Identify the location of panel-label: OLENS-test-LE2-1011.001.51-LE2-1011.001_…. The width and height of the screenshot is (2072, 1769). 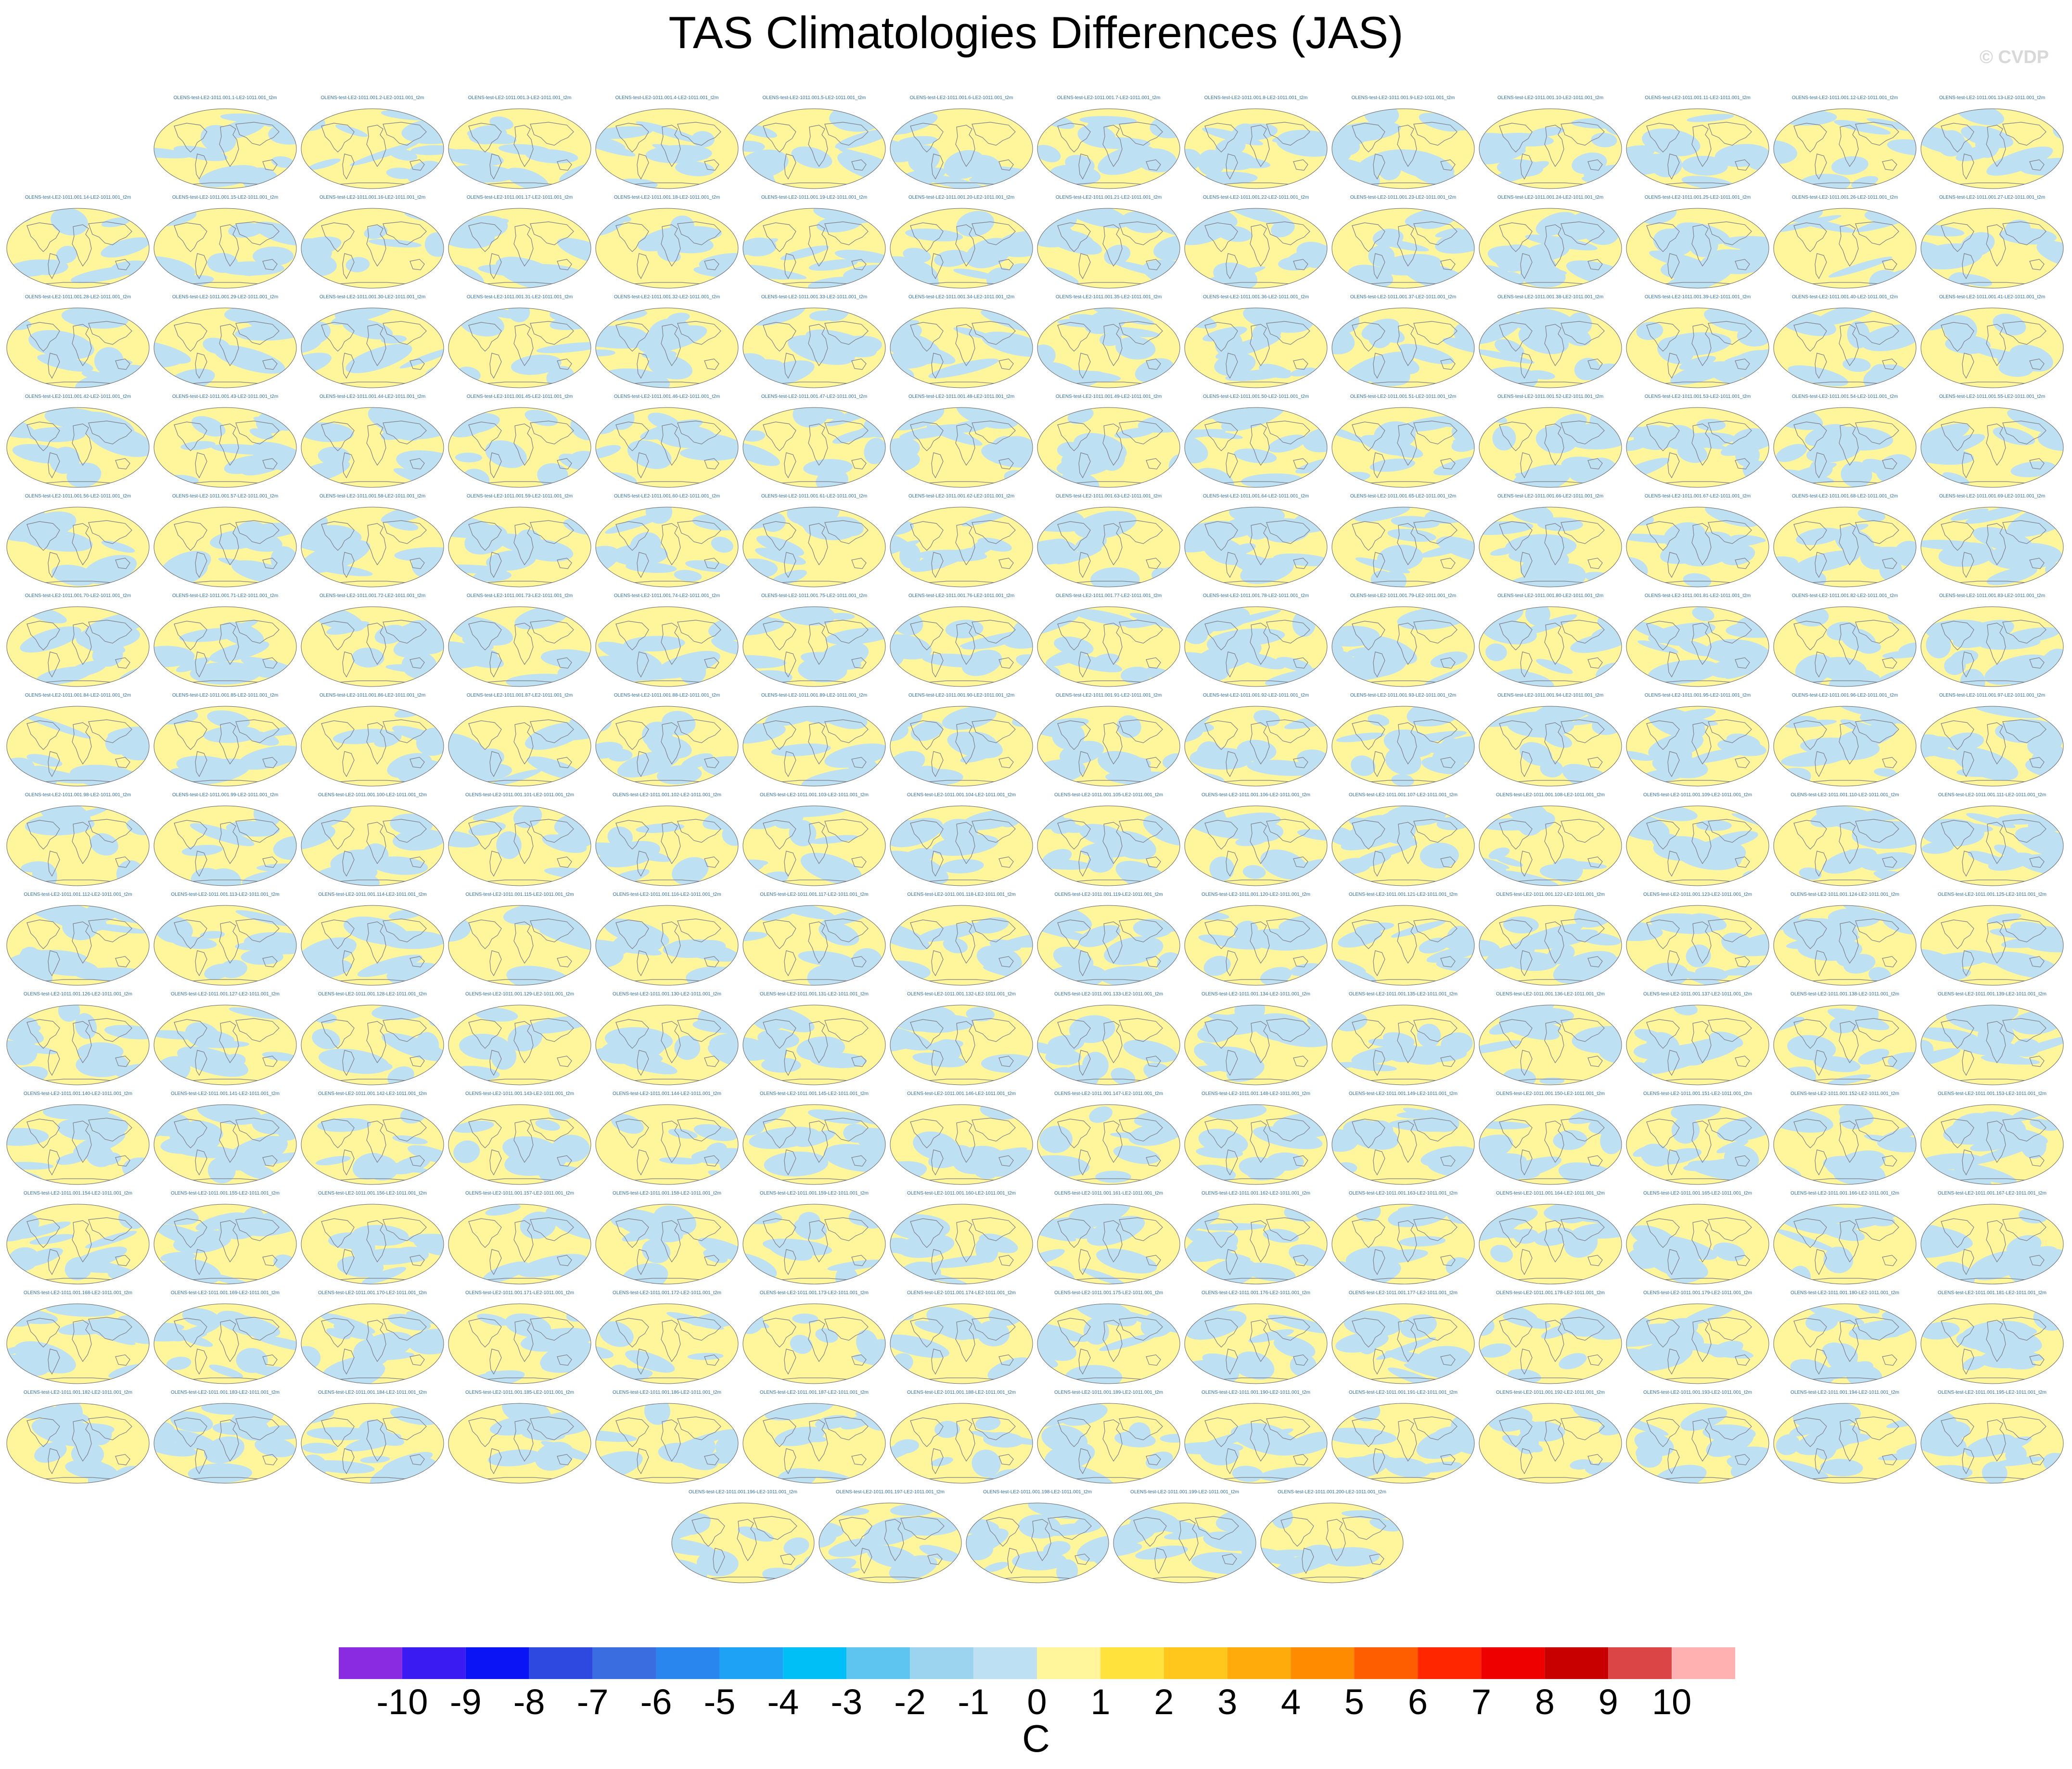
(1403, 396).